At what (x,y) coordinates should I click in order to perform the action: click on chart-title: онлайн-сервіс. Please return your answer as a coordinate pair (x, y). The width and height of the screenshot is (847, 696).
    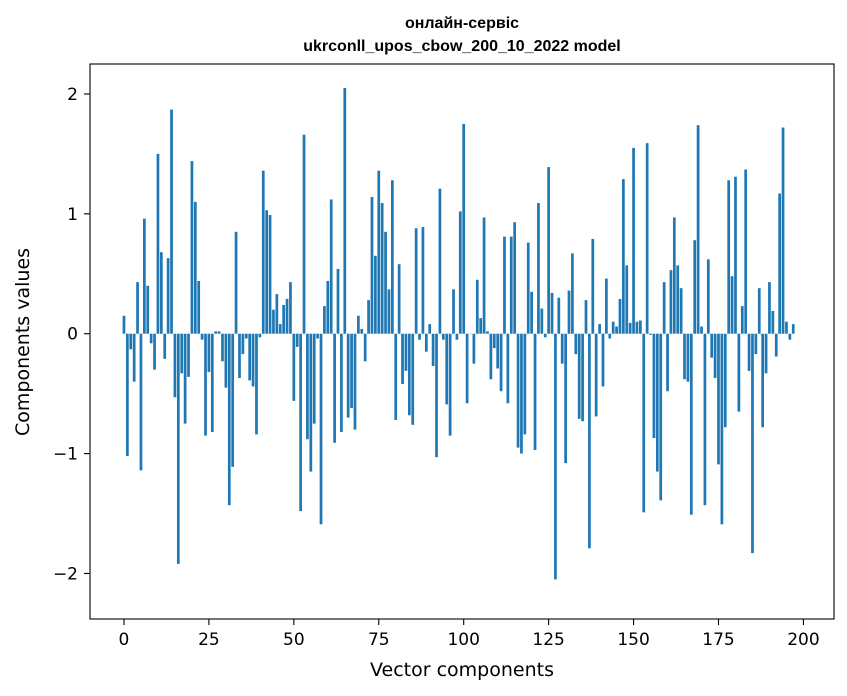
    Looking at the image, I should click on (462, 23).